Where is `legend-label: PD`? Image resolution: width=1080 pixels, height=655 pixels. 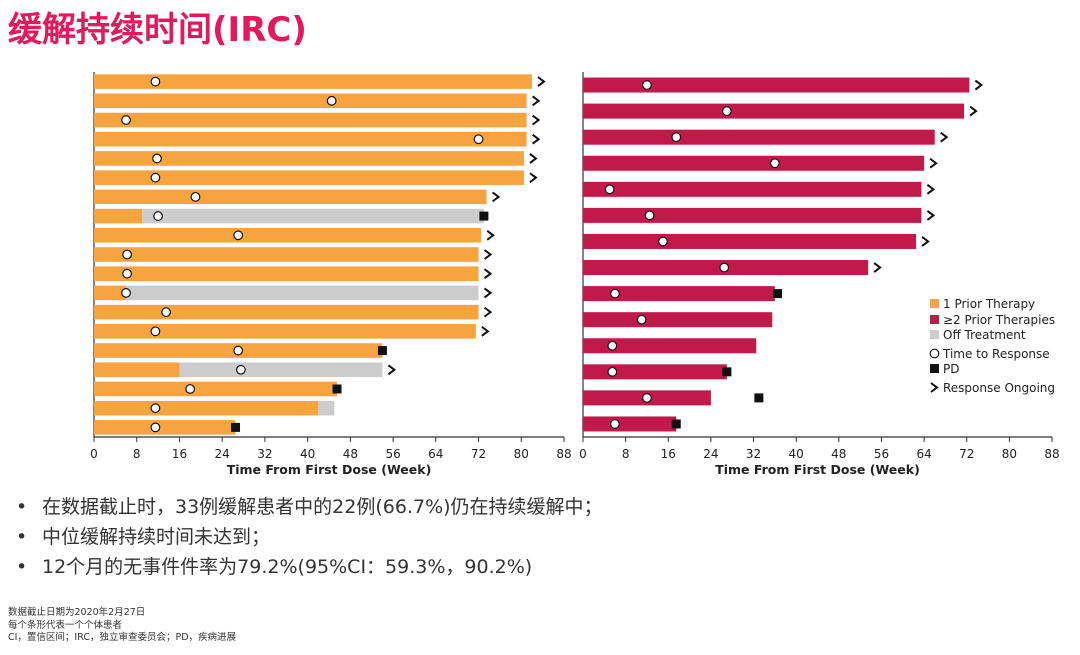
legend-label: PD is located at coordinates (951, 369).